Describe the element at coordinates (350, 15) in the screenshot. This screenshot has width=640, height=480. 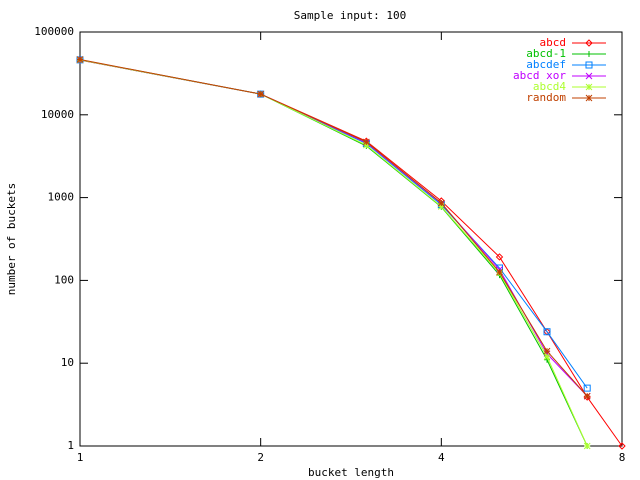
I see `chart-title: Sample input: 100` at that location.